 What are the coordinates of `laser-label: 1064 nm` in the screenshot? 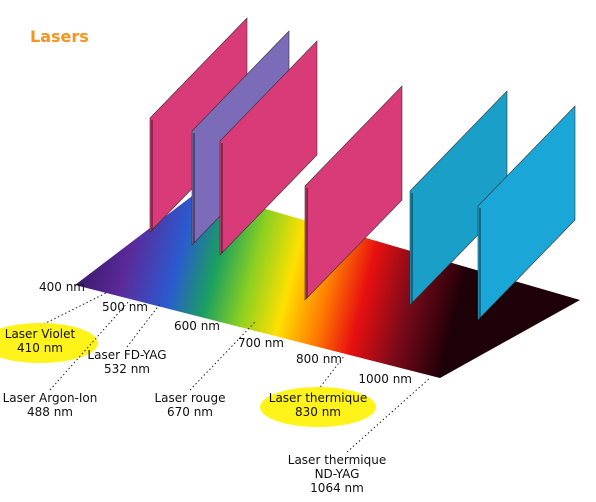 It's located at (337, 488).